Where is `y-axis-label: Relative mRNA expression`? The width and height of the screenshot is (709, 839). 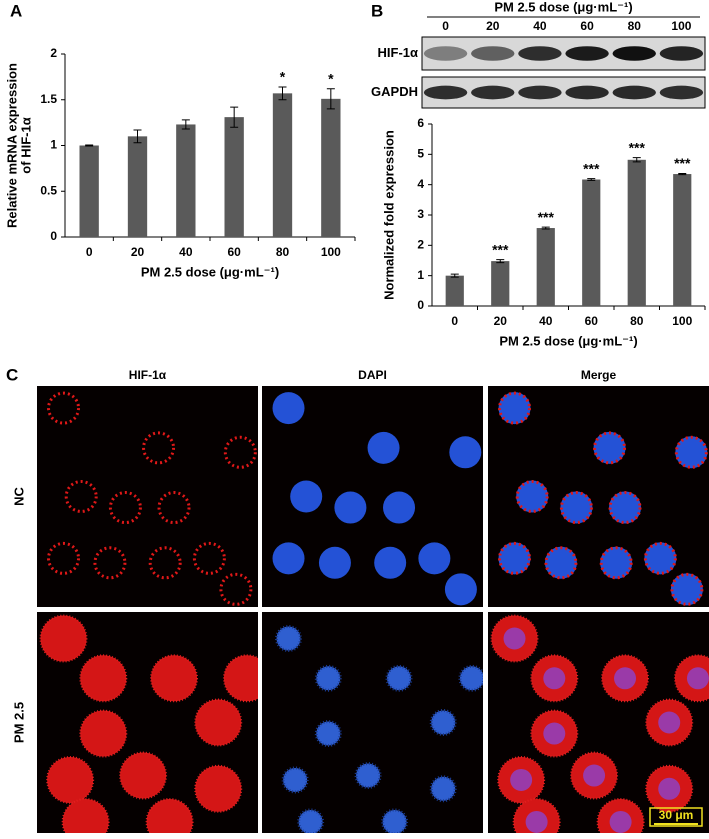
y-axis-label: Relative mRNA expression is located at coordinates (11, 145).